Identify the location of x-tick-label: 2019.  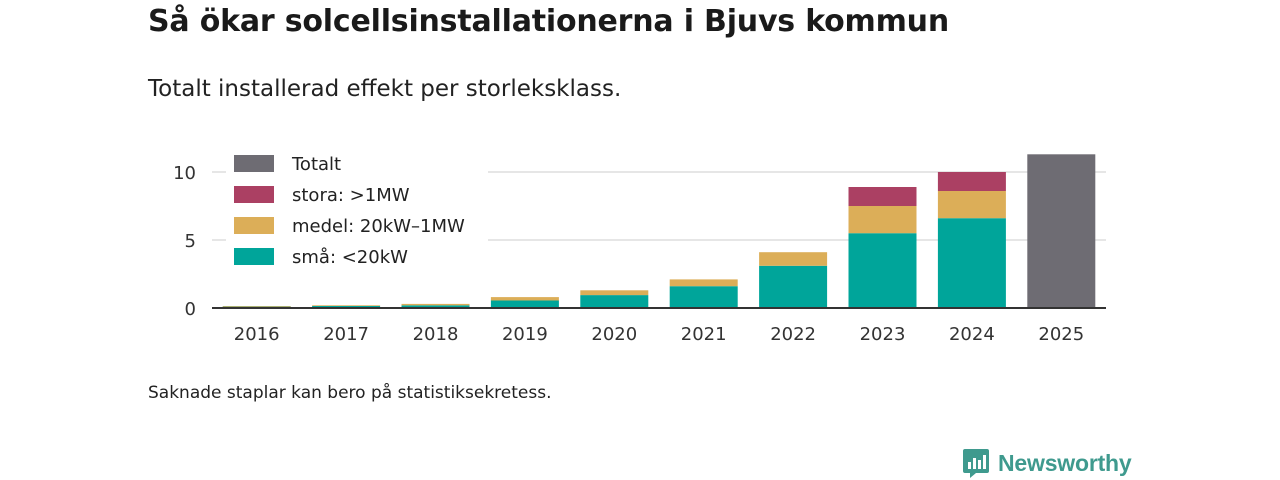
(525, 334).